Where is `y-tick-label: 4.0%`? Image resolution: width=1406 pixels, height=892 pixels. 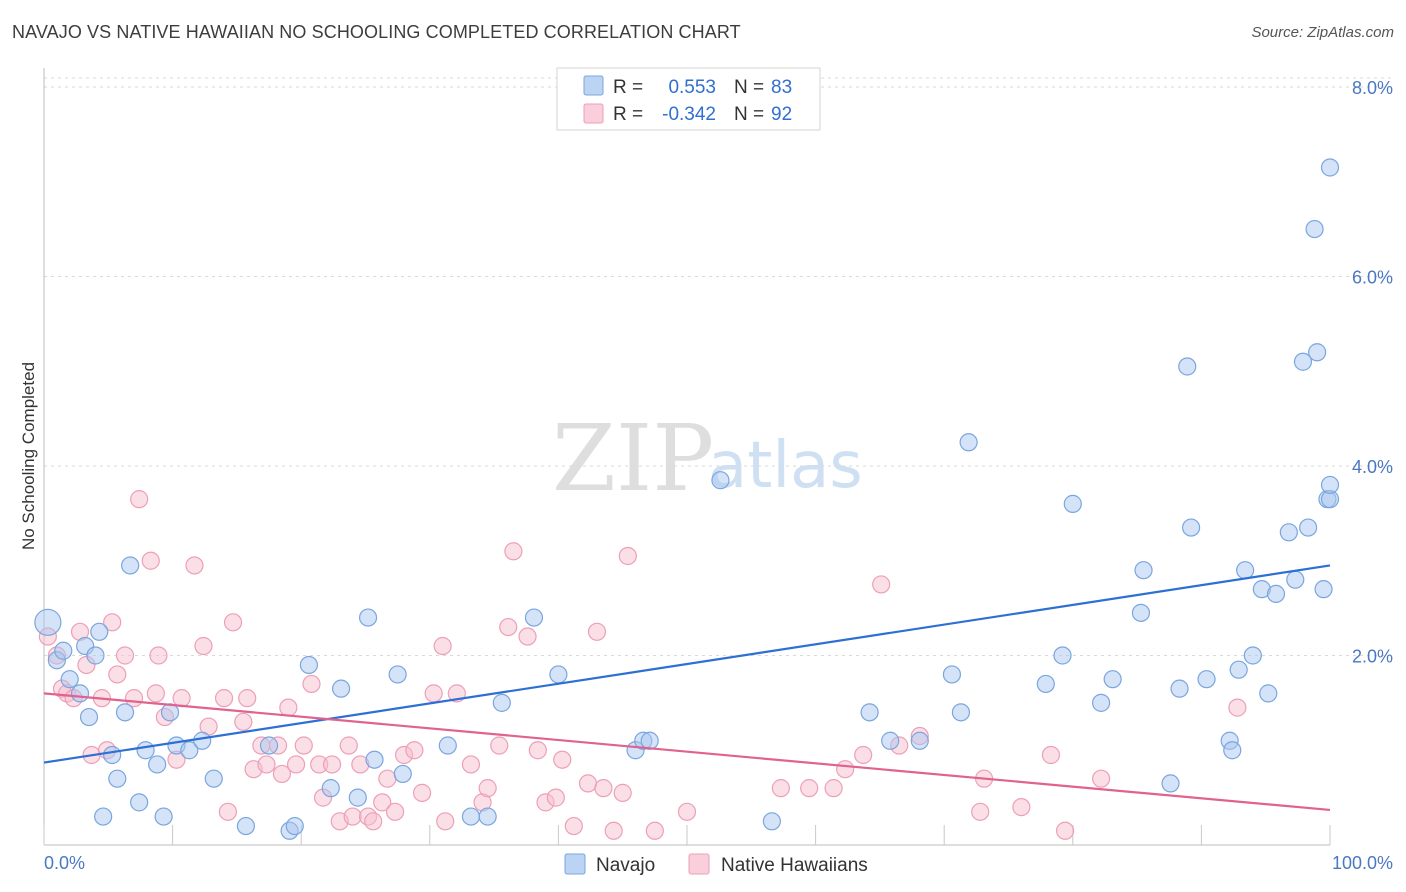
y-tick-label: 4.0% is located at coordinates (1372, 467).